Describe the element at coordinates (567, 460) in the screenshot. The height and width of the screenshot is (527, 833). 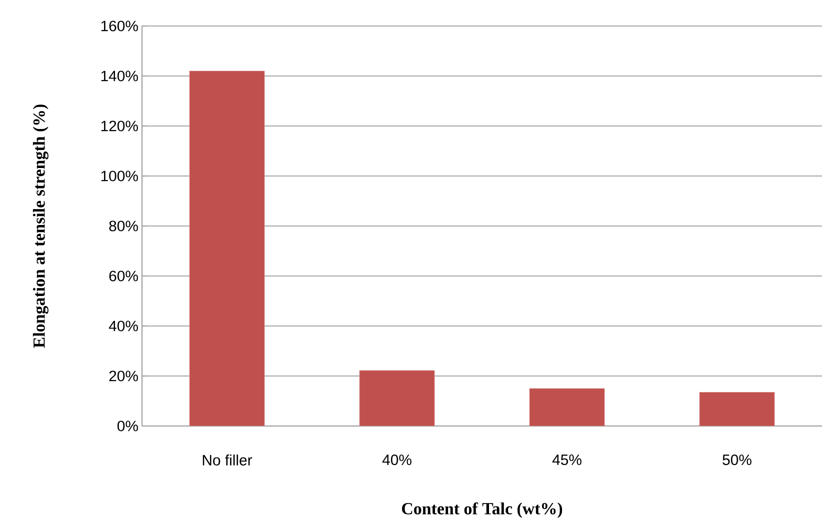
I see `x-tick-label: 45%` at that location.